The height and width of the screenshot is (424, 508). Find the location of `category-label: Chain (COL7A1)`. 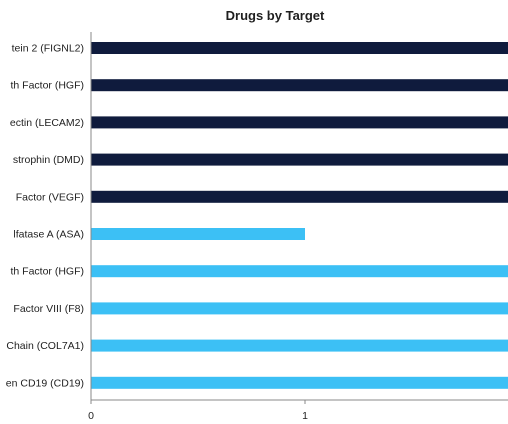

category-label: Chain (COL7A1) is located at coordinates (45, 346).